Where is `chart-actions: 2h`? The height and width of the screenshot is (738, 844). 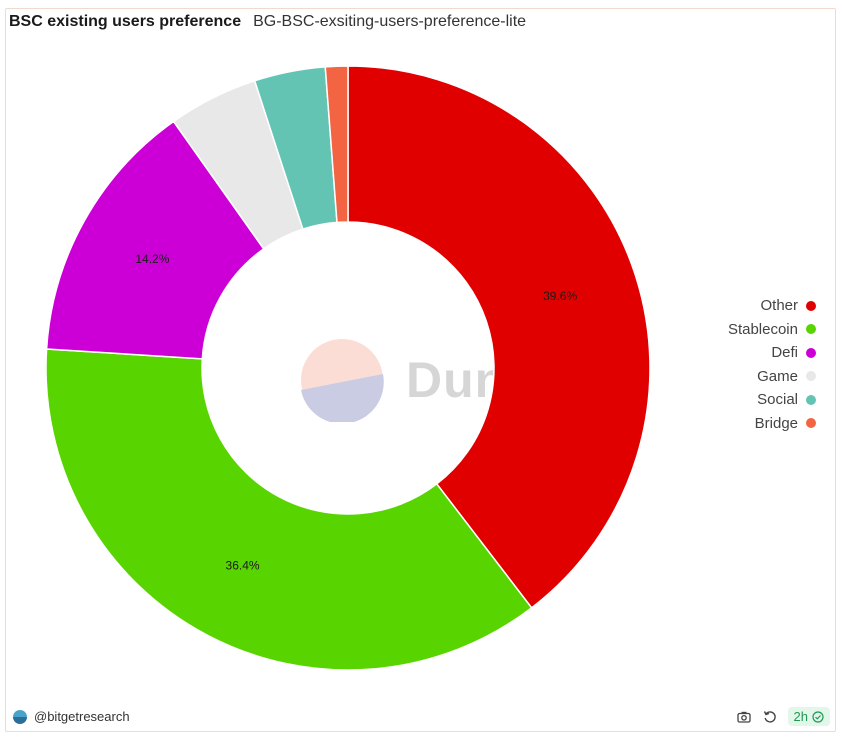 chart-actions: 2h is located at coordinates (783, 716).